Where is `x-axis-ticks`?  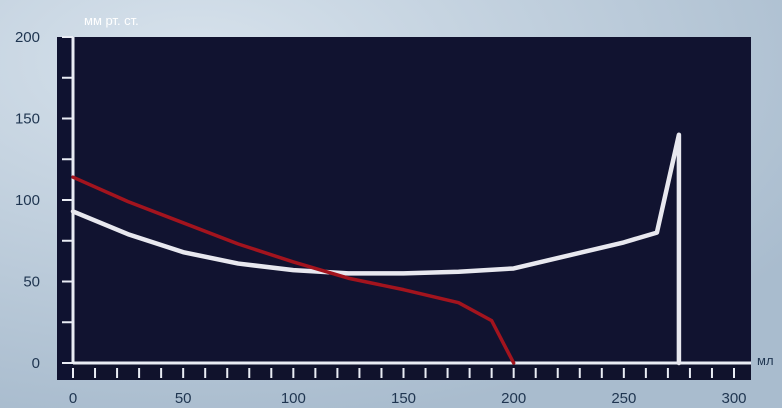 x-axis-ticks is located at coordinates (403, 373).